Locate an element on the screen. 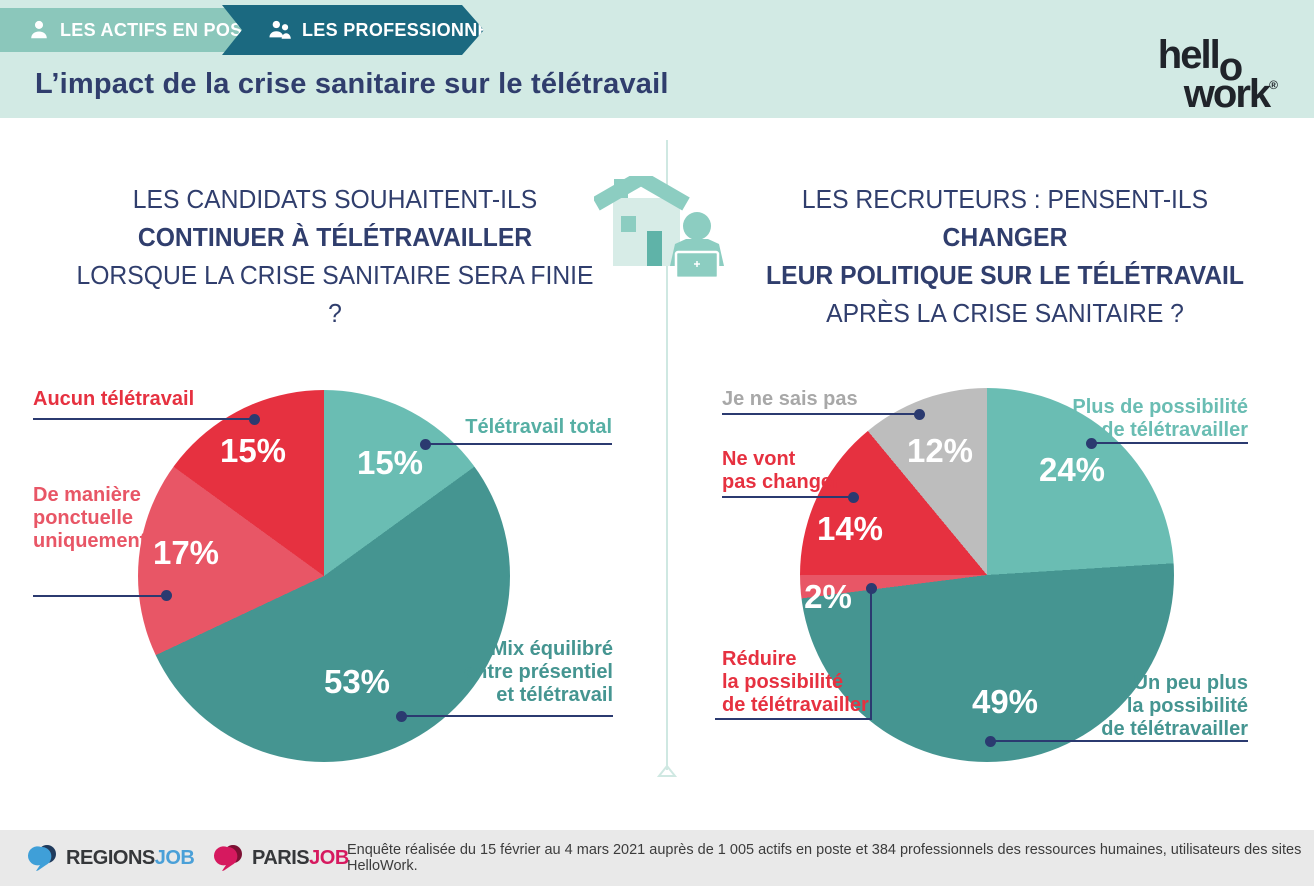 The image size is (1314, 886). parisjob-logo: PARIS JOB is located at coordinates (281, 858).